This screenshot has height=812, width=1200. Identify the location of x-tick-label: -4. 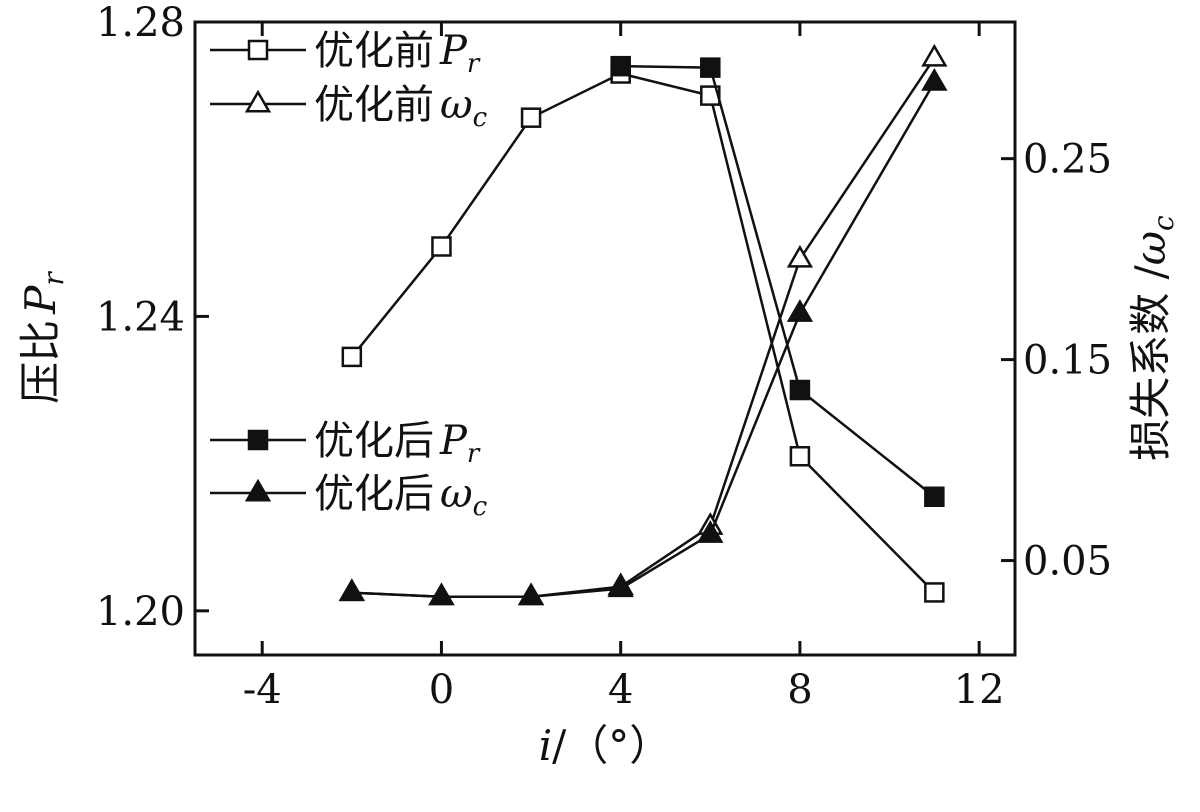
(262, 690).